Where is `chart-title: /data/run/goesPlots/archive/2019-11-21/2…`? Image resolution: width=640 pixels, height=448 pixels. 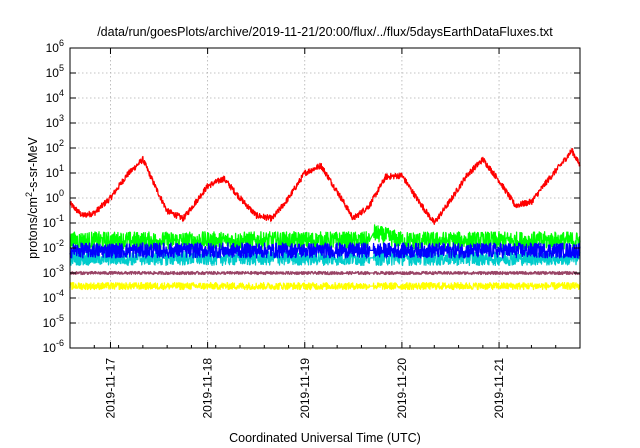
chart-title: /data/run/goesPlots/archive/2019-11-21/2… is located at coordinates (325, 32).